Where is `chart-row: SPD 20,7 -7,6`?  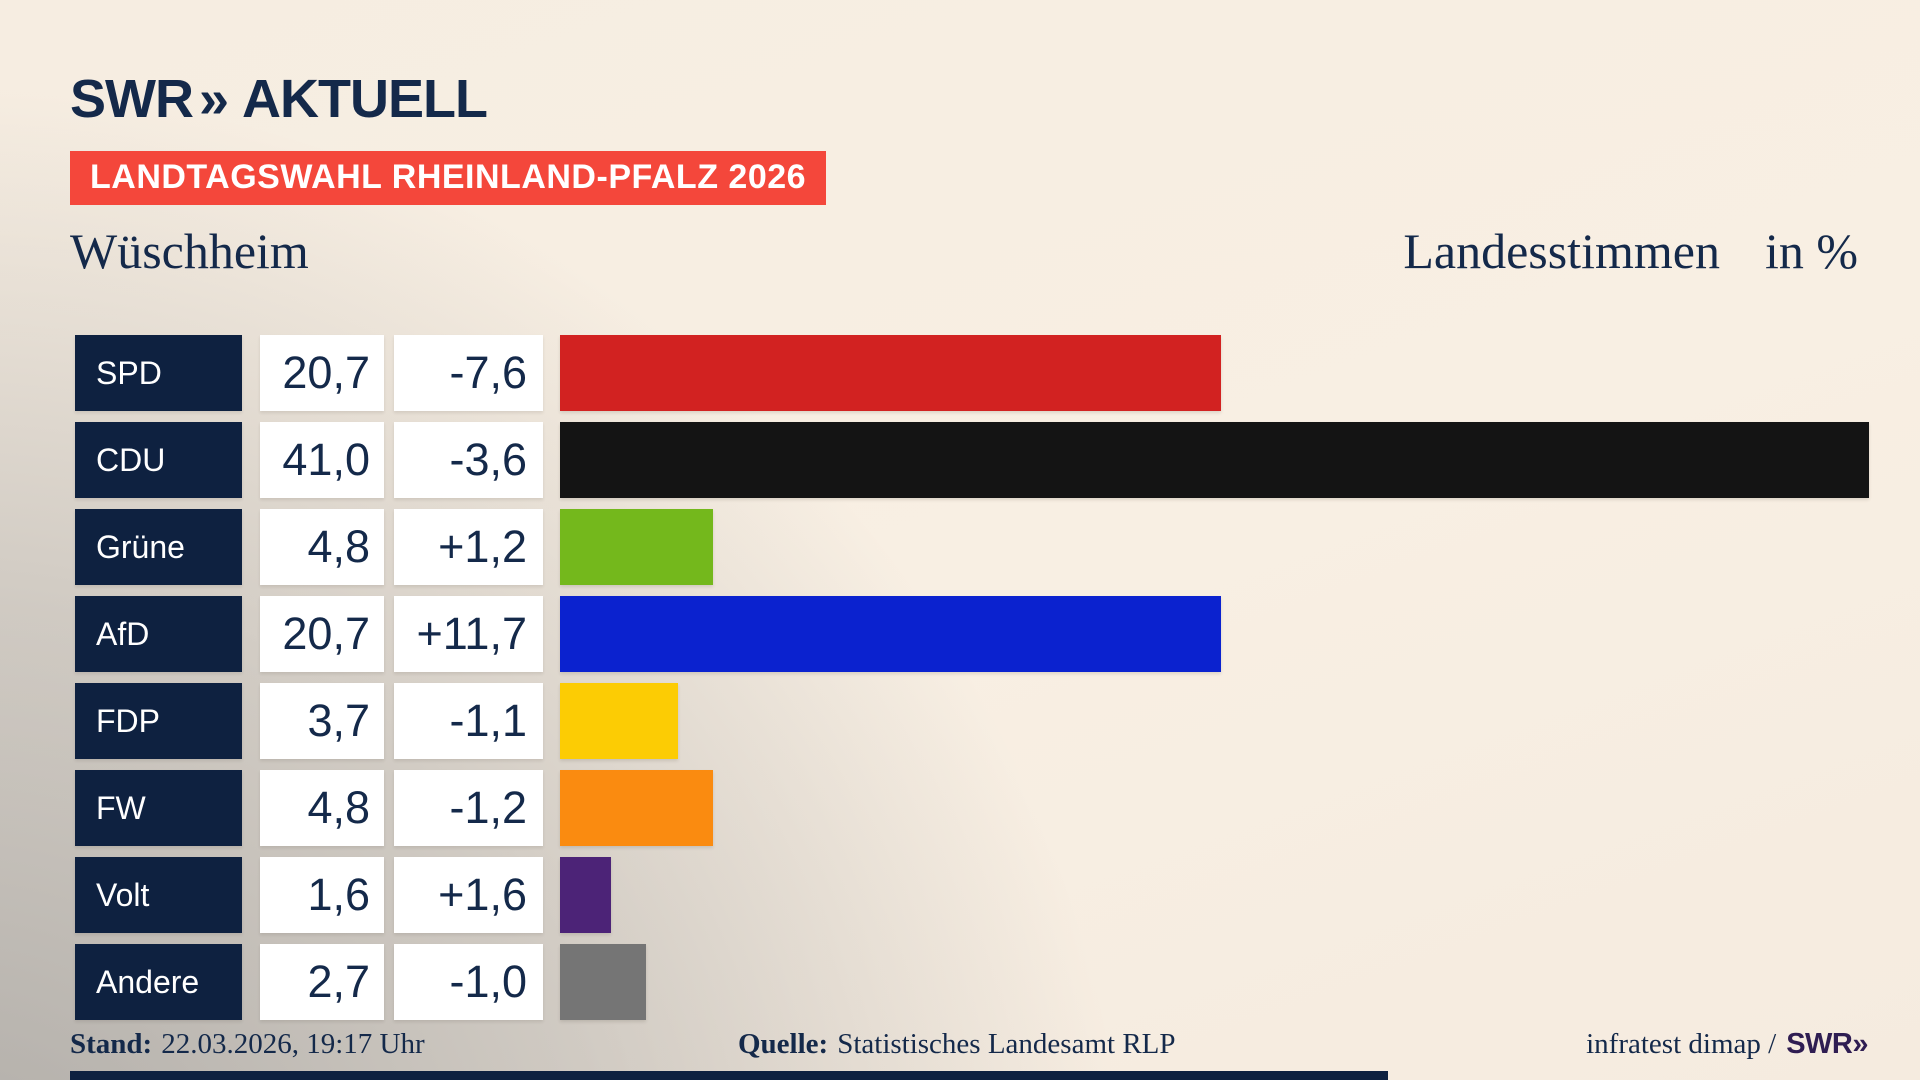 chart-row: SPD 20,7 -7,6 is located at coordinates (972, 373).